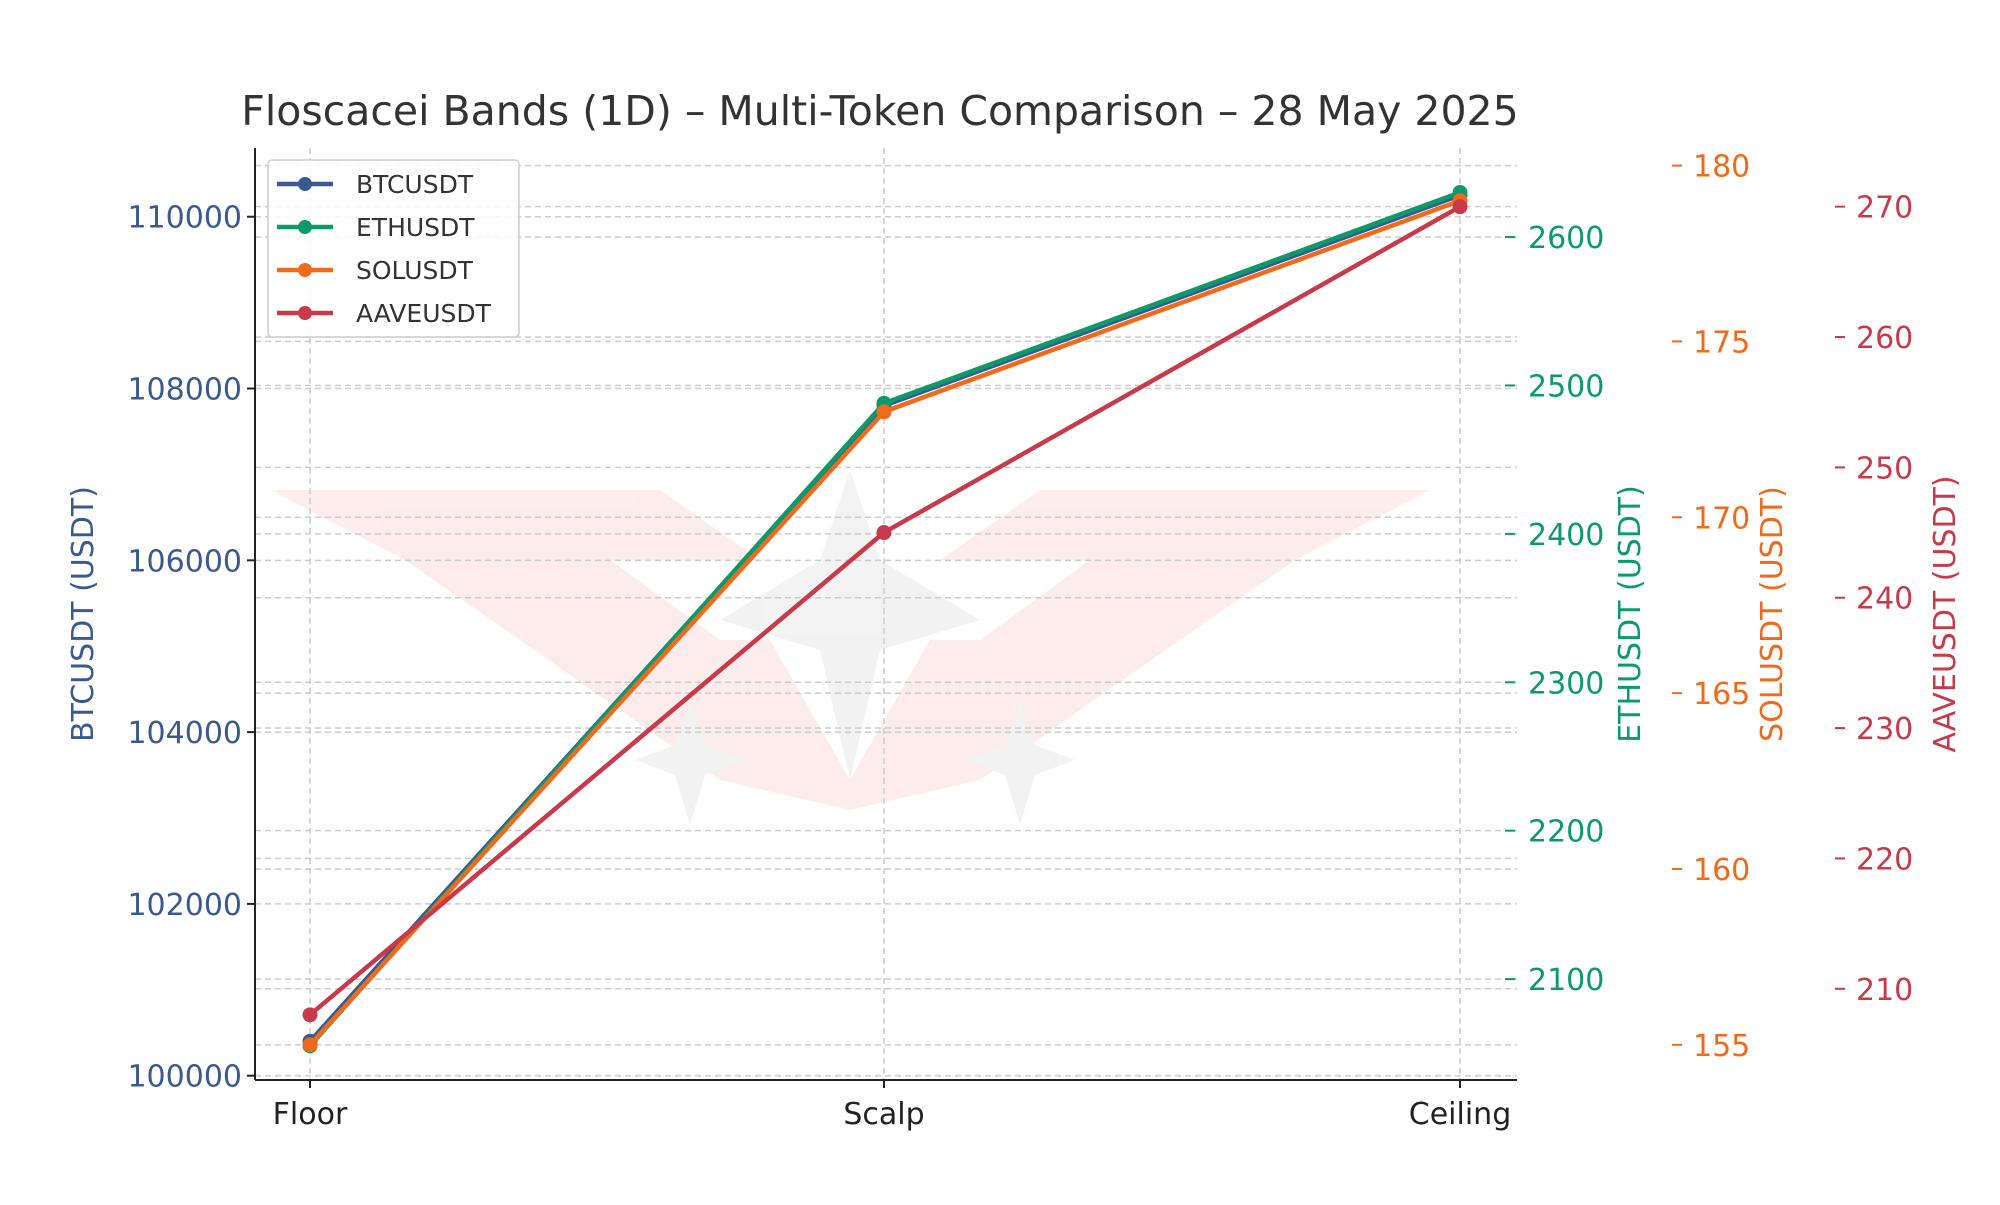 This screenshot has height=1205, width=2000. Describe the element at coordinates (1884, 729) in the screenshot. I see `y-tick-label-aaveusdt: 230` at that location.